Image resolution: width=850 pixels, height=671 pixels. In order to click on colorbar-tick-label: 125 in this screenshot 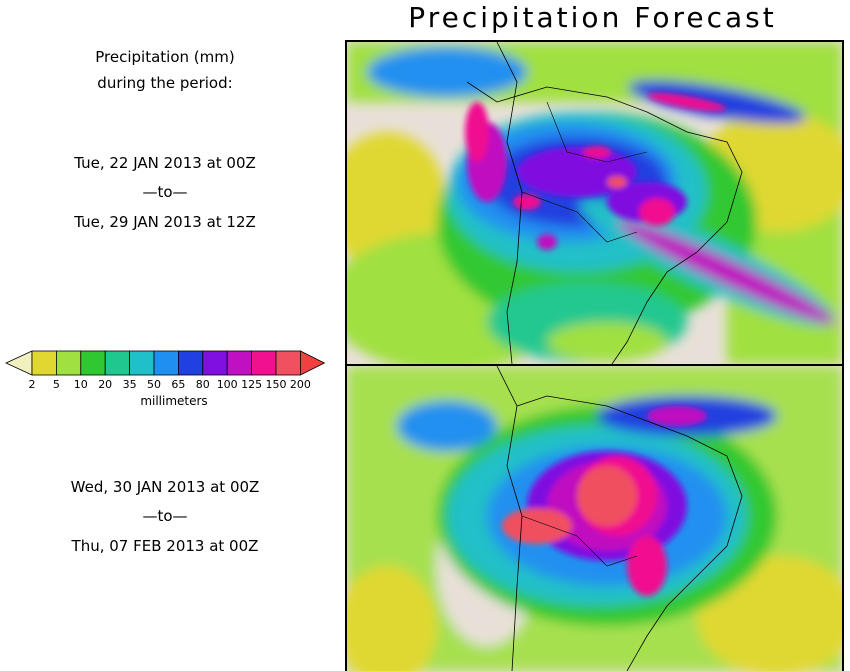, I will do `click(251, 384)`.